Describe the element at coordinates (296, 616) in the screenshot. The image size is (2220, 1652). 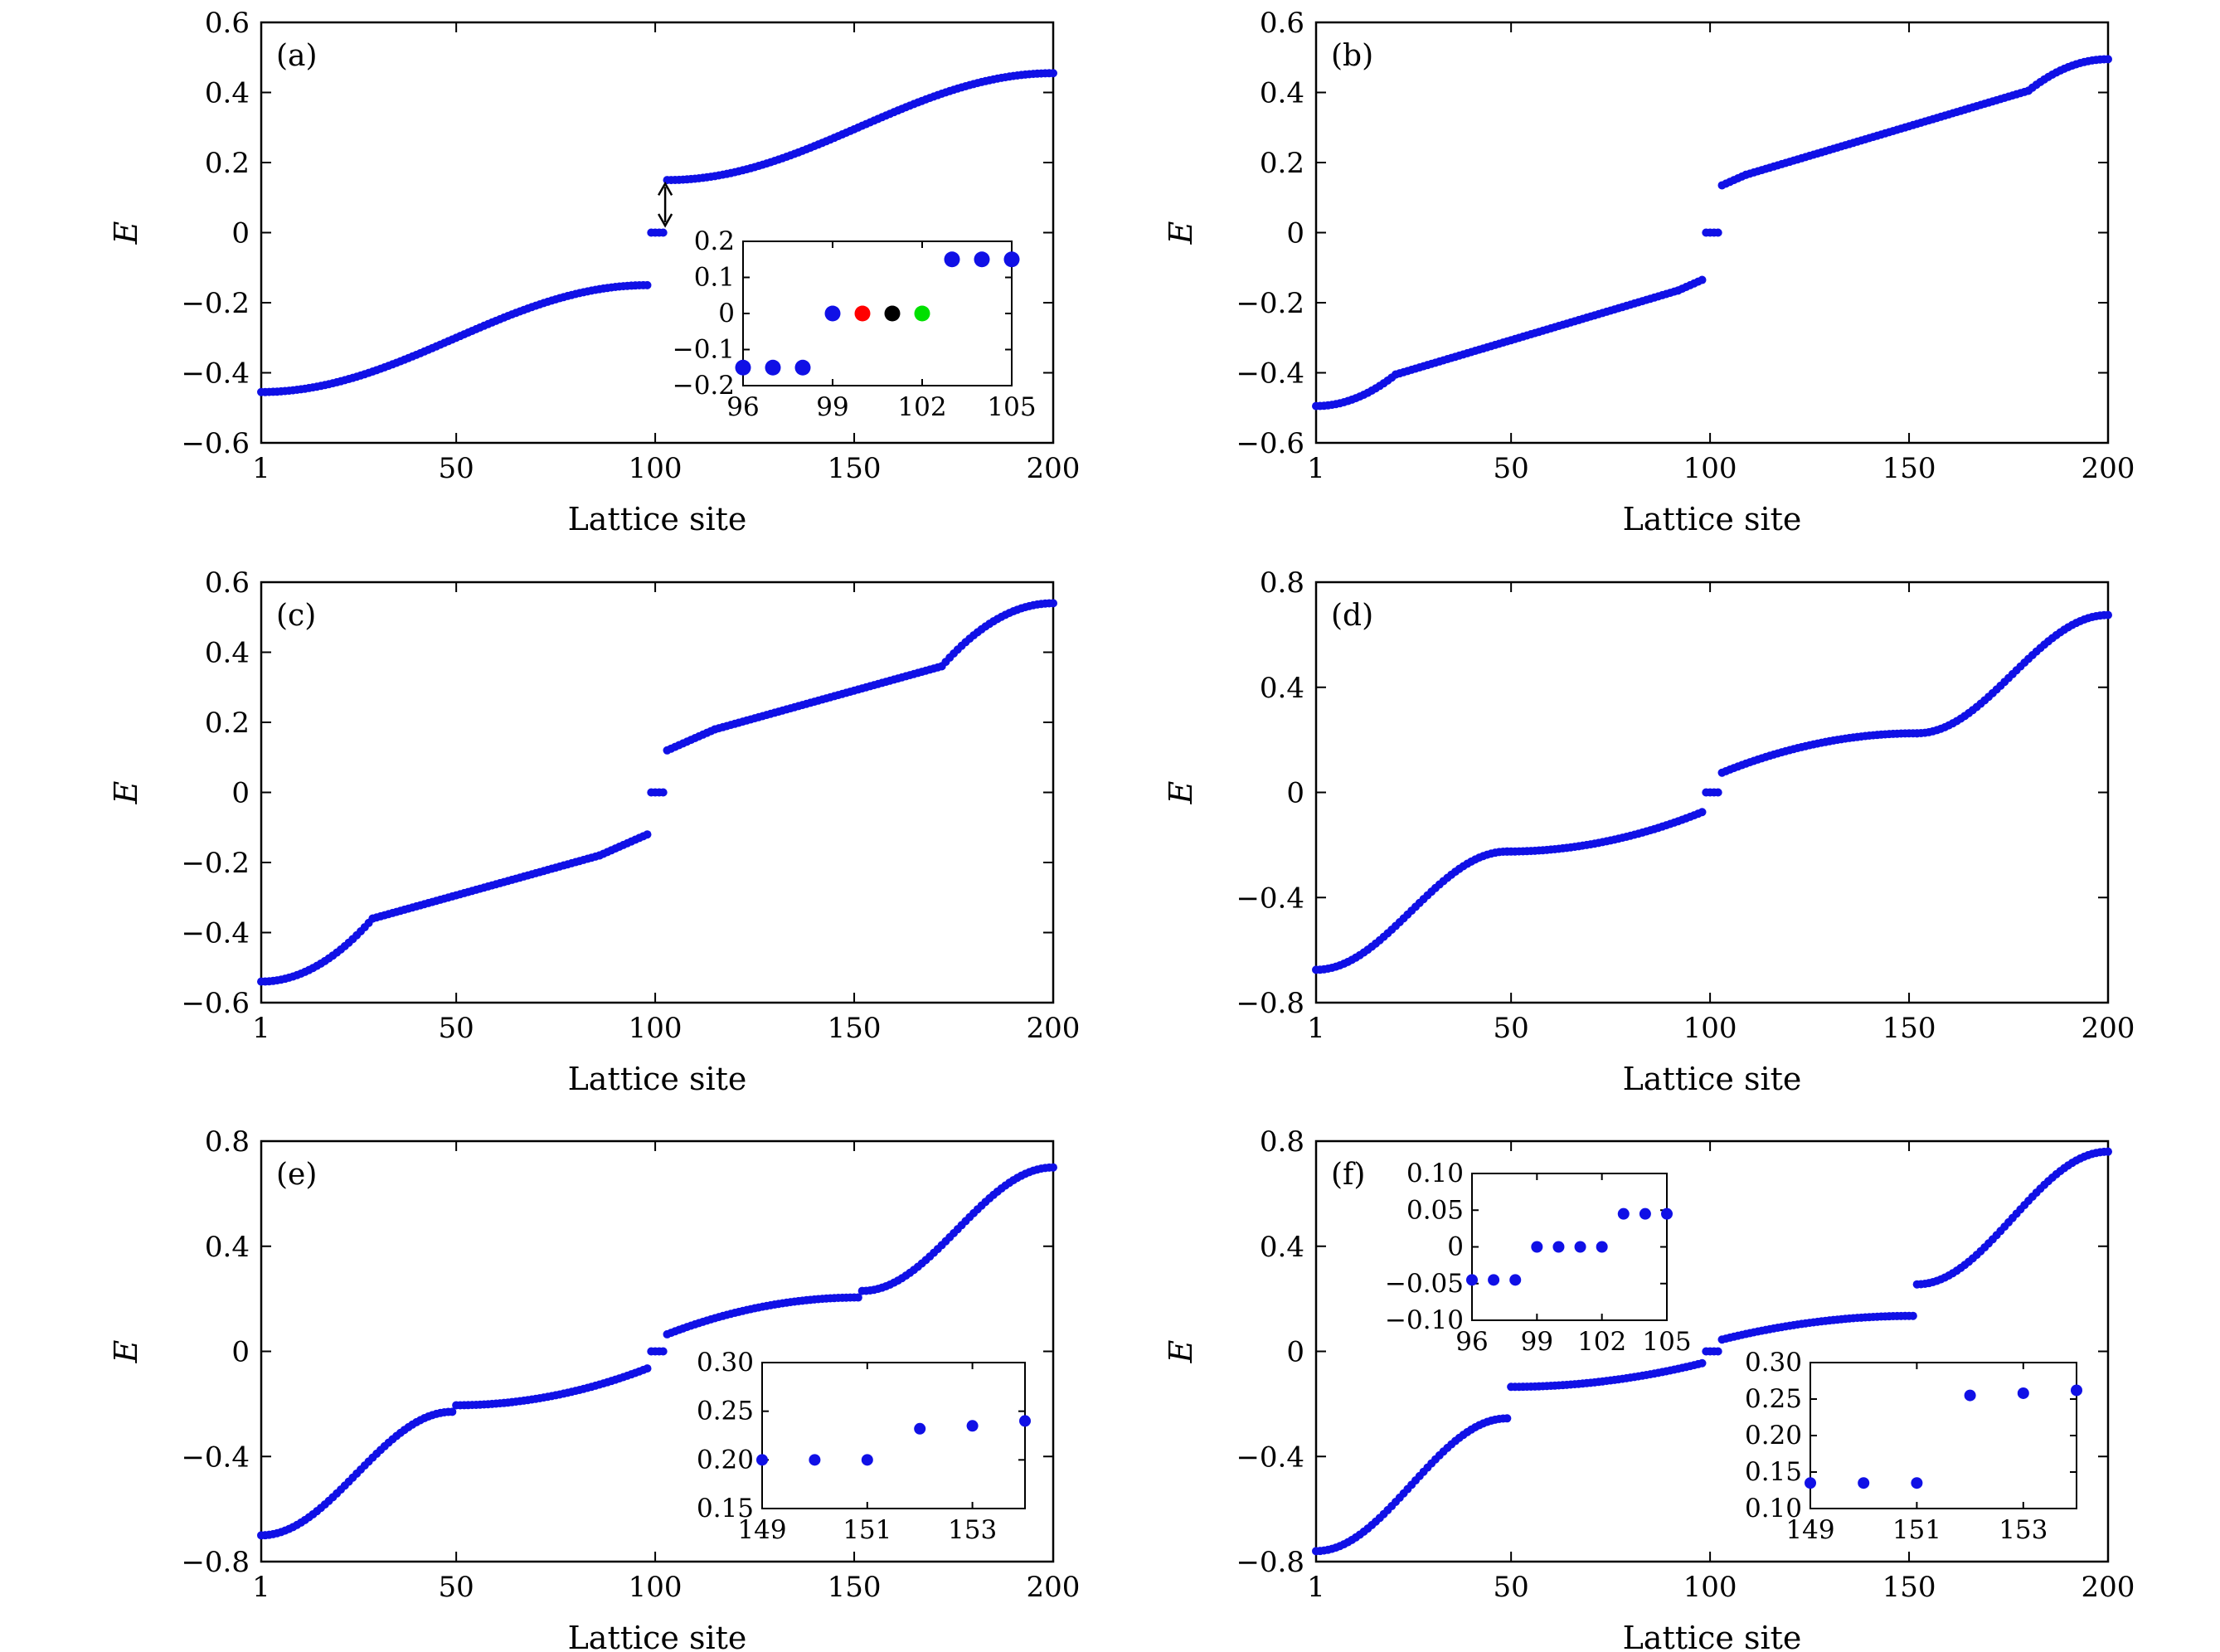
I see `panel-tag: (c)` at that location.